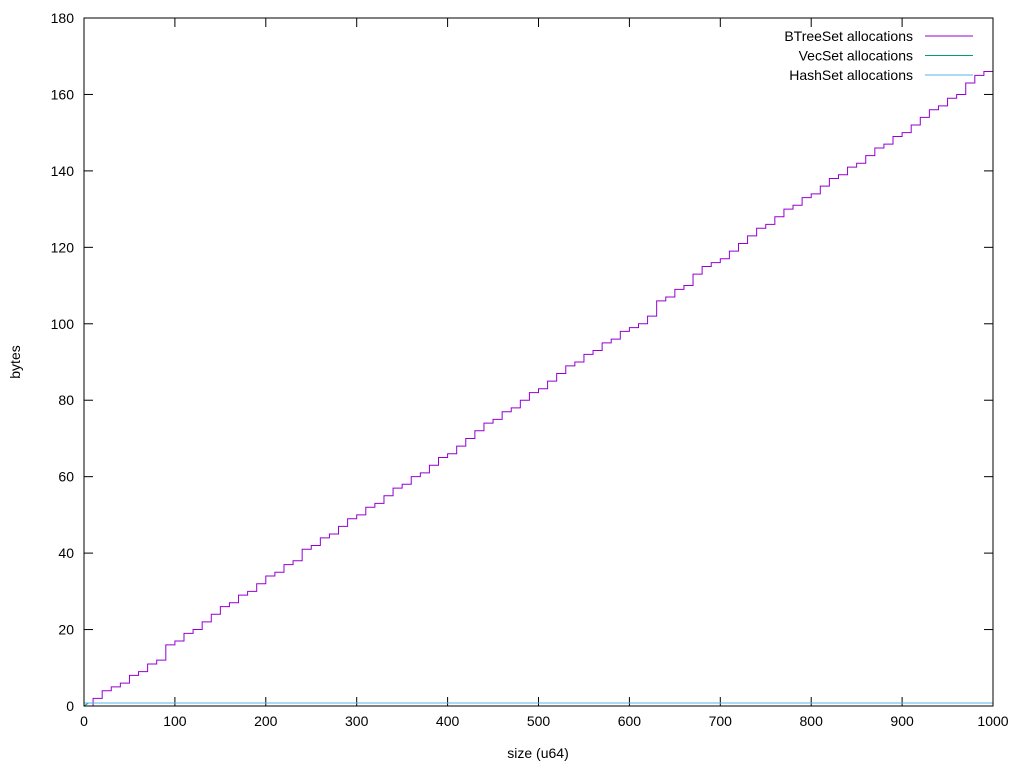 This screenshot has width=1024, height=768. What do you see at coordinates (63, 94) in the screenshot?
I see `y-tick-label: 160` at bounding box center [63, 94].